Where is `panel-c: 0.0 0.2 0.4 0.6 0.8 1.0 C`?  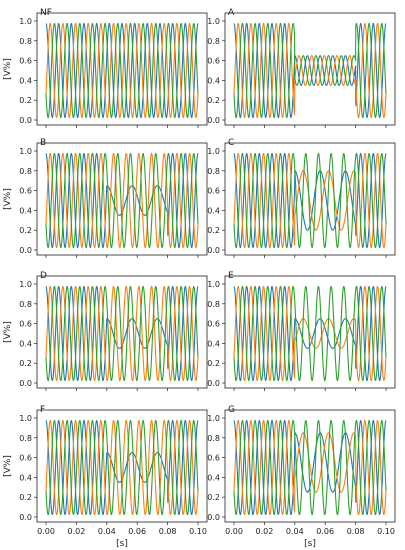 panel-c: 0.0 0.2 0.4 0.6 0.8 1.0 C is located at coordinates (301, 198).